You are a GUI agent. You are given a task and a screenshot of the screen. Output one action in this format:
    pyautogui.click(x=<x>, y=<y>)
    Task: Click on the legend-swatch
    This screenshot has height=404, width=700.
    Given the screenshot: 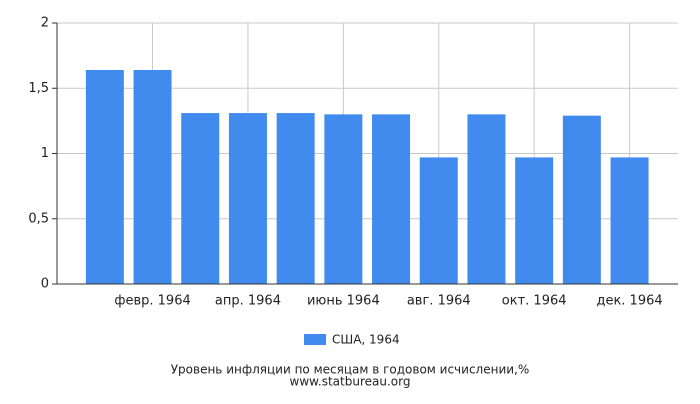 What is the action you would take?
    pyautogui.click(x=315, y=339)
    